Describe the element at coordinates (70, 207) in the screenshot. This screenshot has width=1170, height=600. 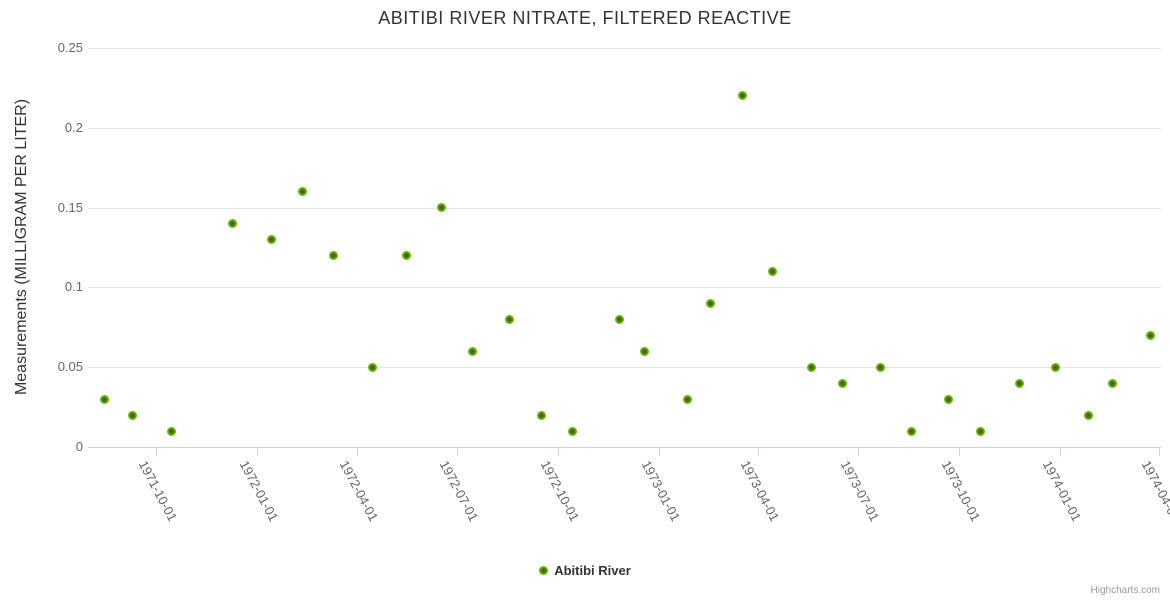
I see `y-axis-tick-label: 0.15` at that location.